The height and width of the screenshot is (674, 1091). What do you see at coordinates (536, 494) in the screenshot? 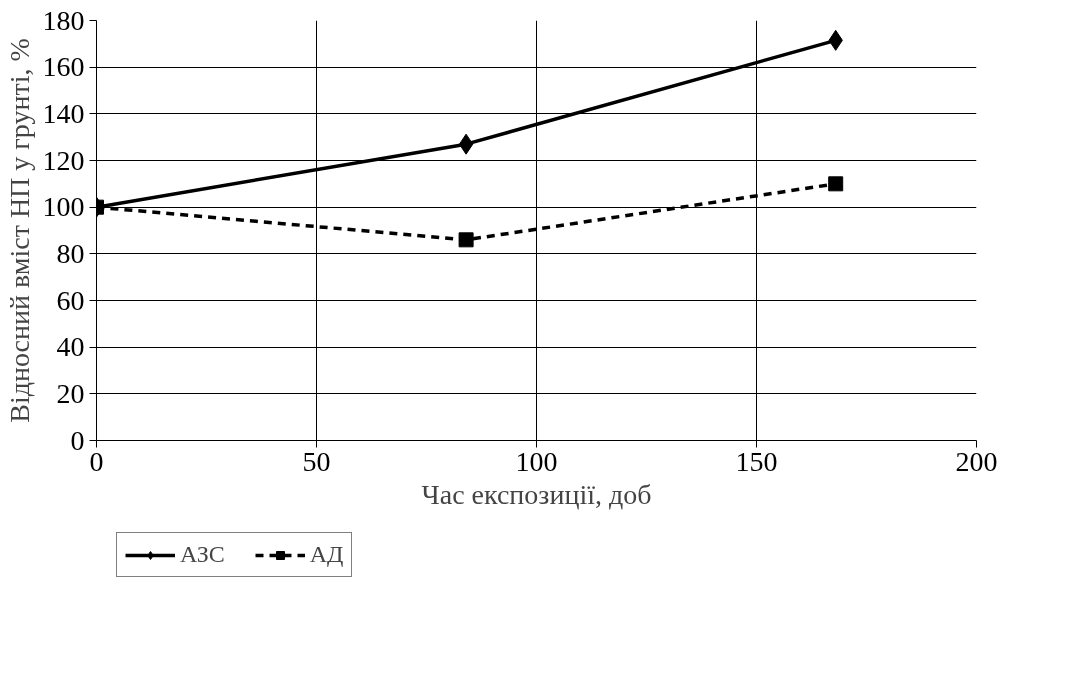
I see `x-axis-title: Час експозиції, доб` at bounding box center [536, 494].